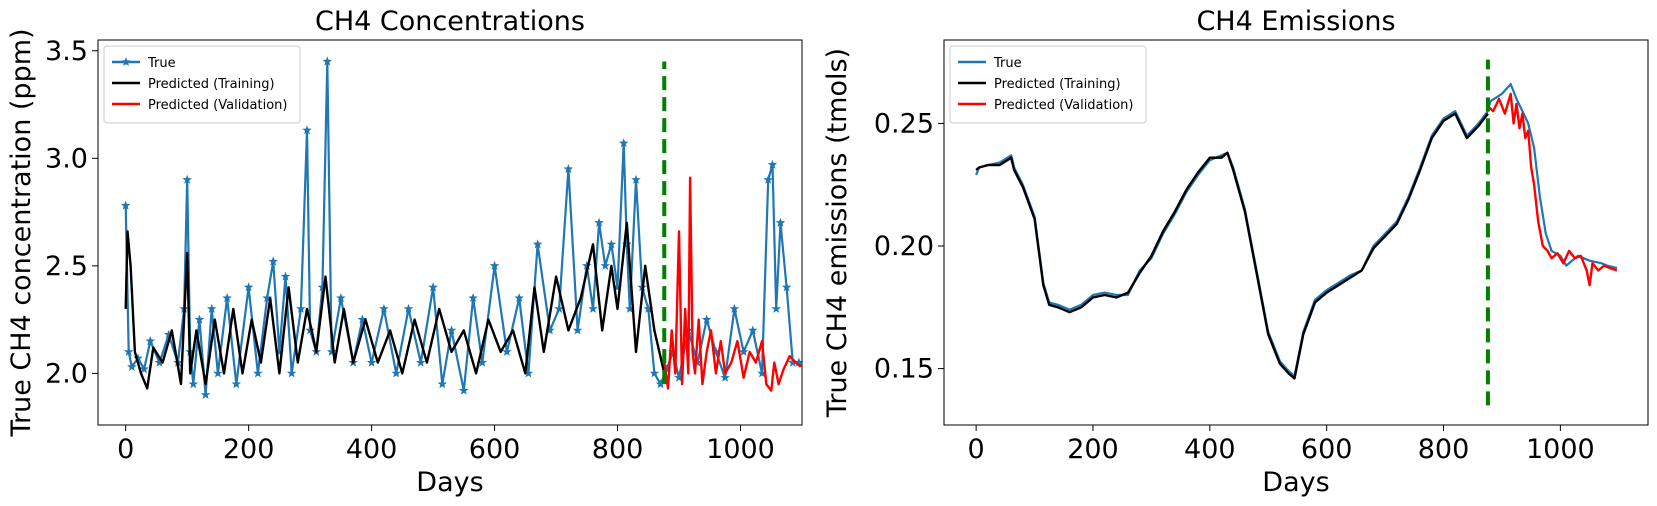 The width and height of the screenshot is (1657, 506). I want to click on emis-x-tick-label: 600, so click(1327, 449).